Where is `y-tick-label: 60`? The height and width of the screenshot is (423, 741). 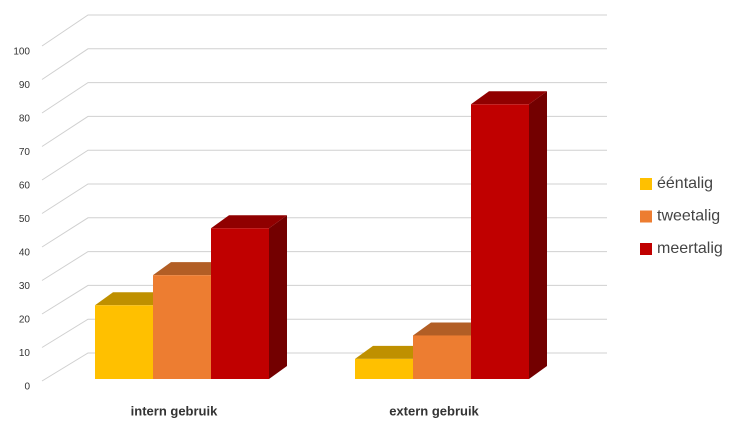
y-tick-label: 60 is located at coordinates (25, 186).